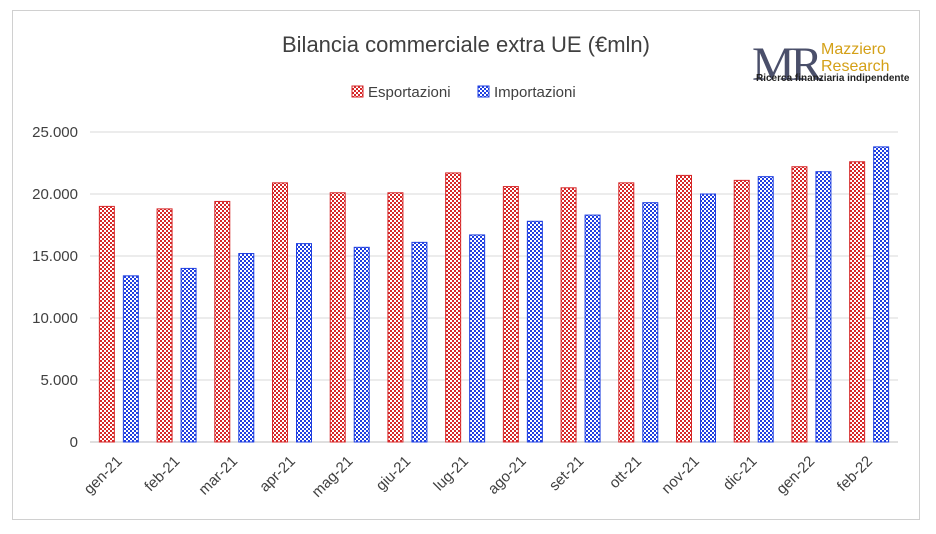 The height and width of the screenshot is (534, 936). What do you see at coordinates (787, 64) in the screenshot?
I see `logo-mark: MR` at bounding box center [787, 64].